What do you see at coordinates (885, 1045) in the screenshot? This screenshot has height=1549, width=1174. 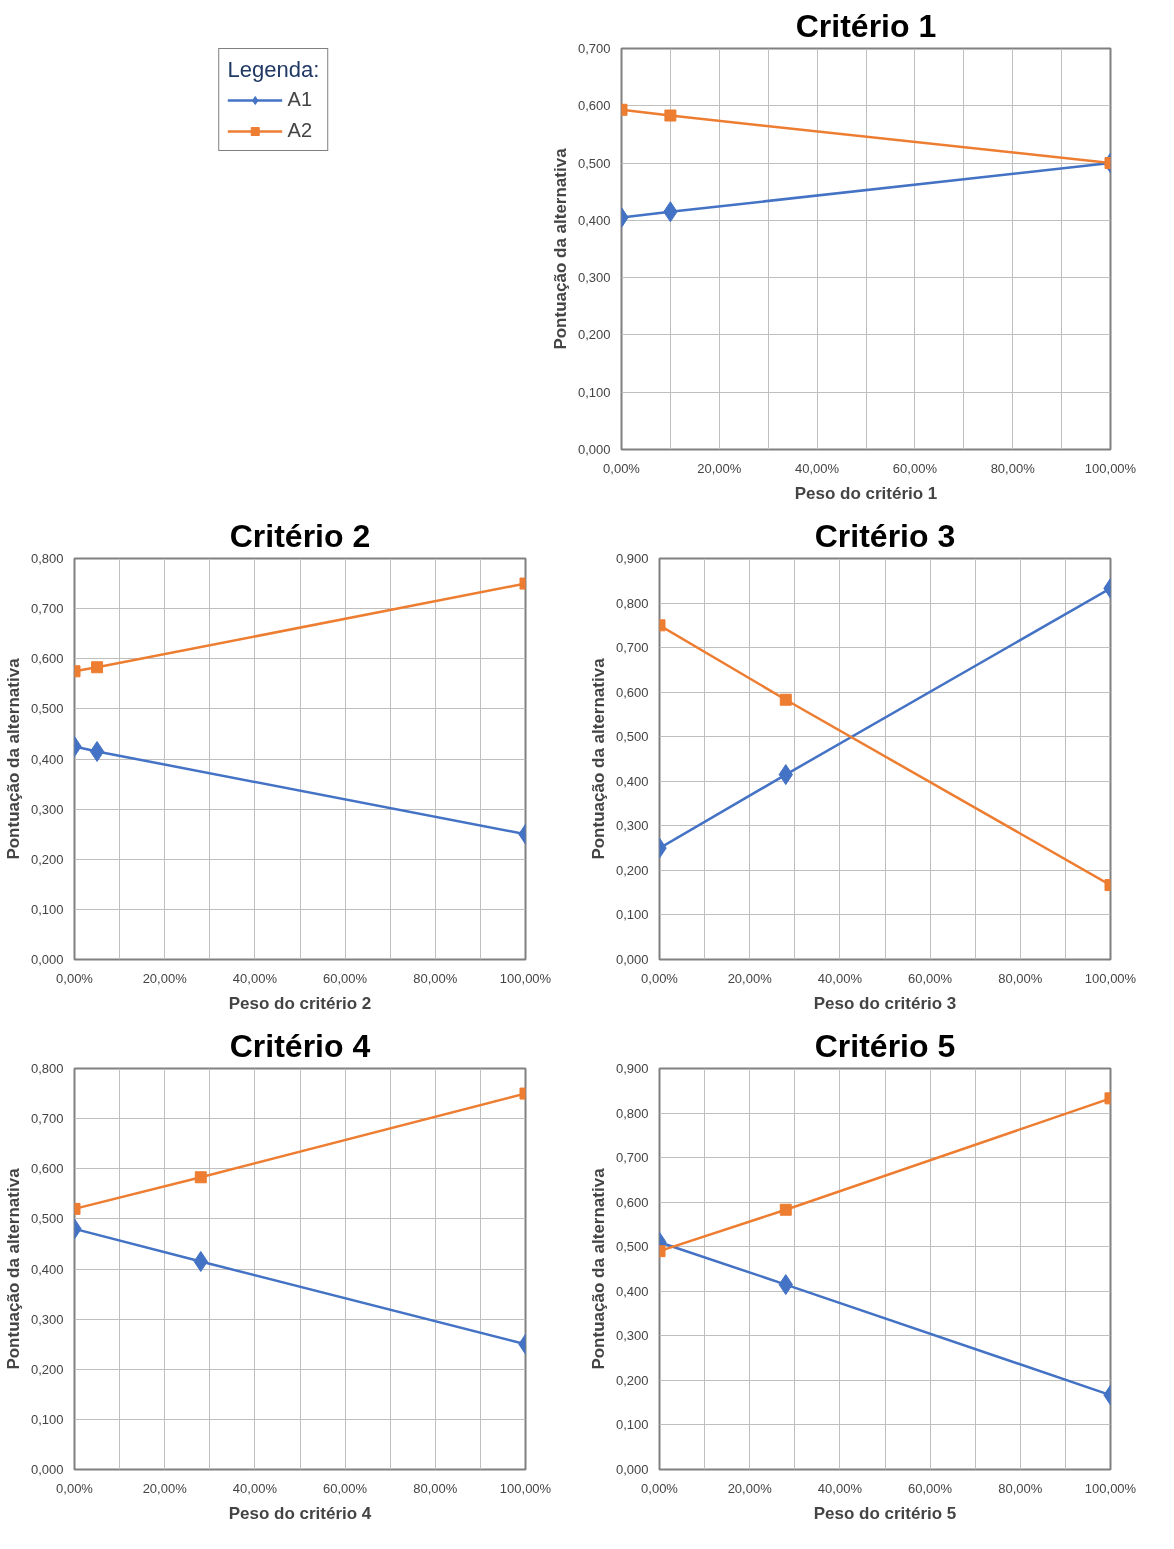 I see `chart-title: Critério 5` at bounding box center [885, 1045].